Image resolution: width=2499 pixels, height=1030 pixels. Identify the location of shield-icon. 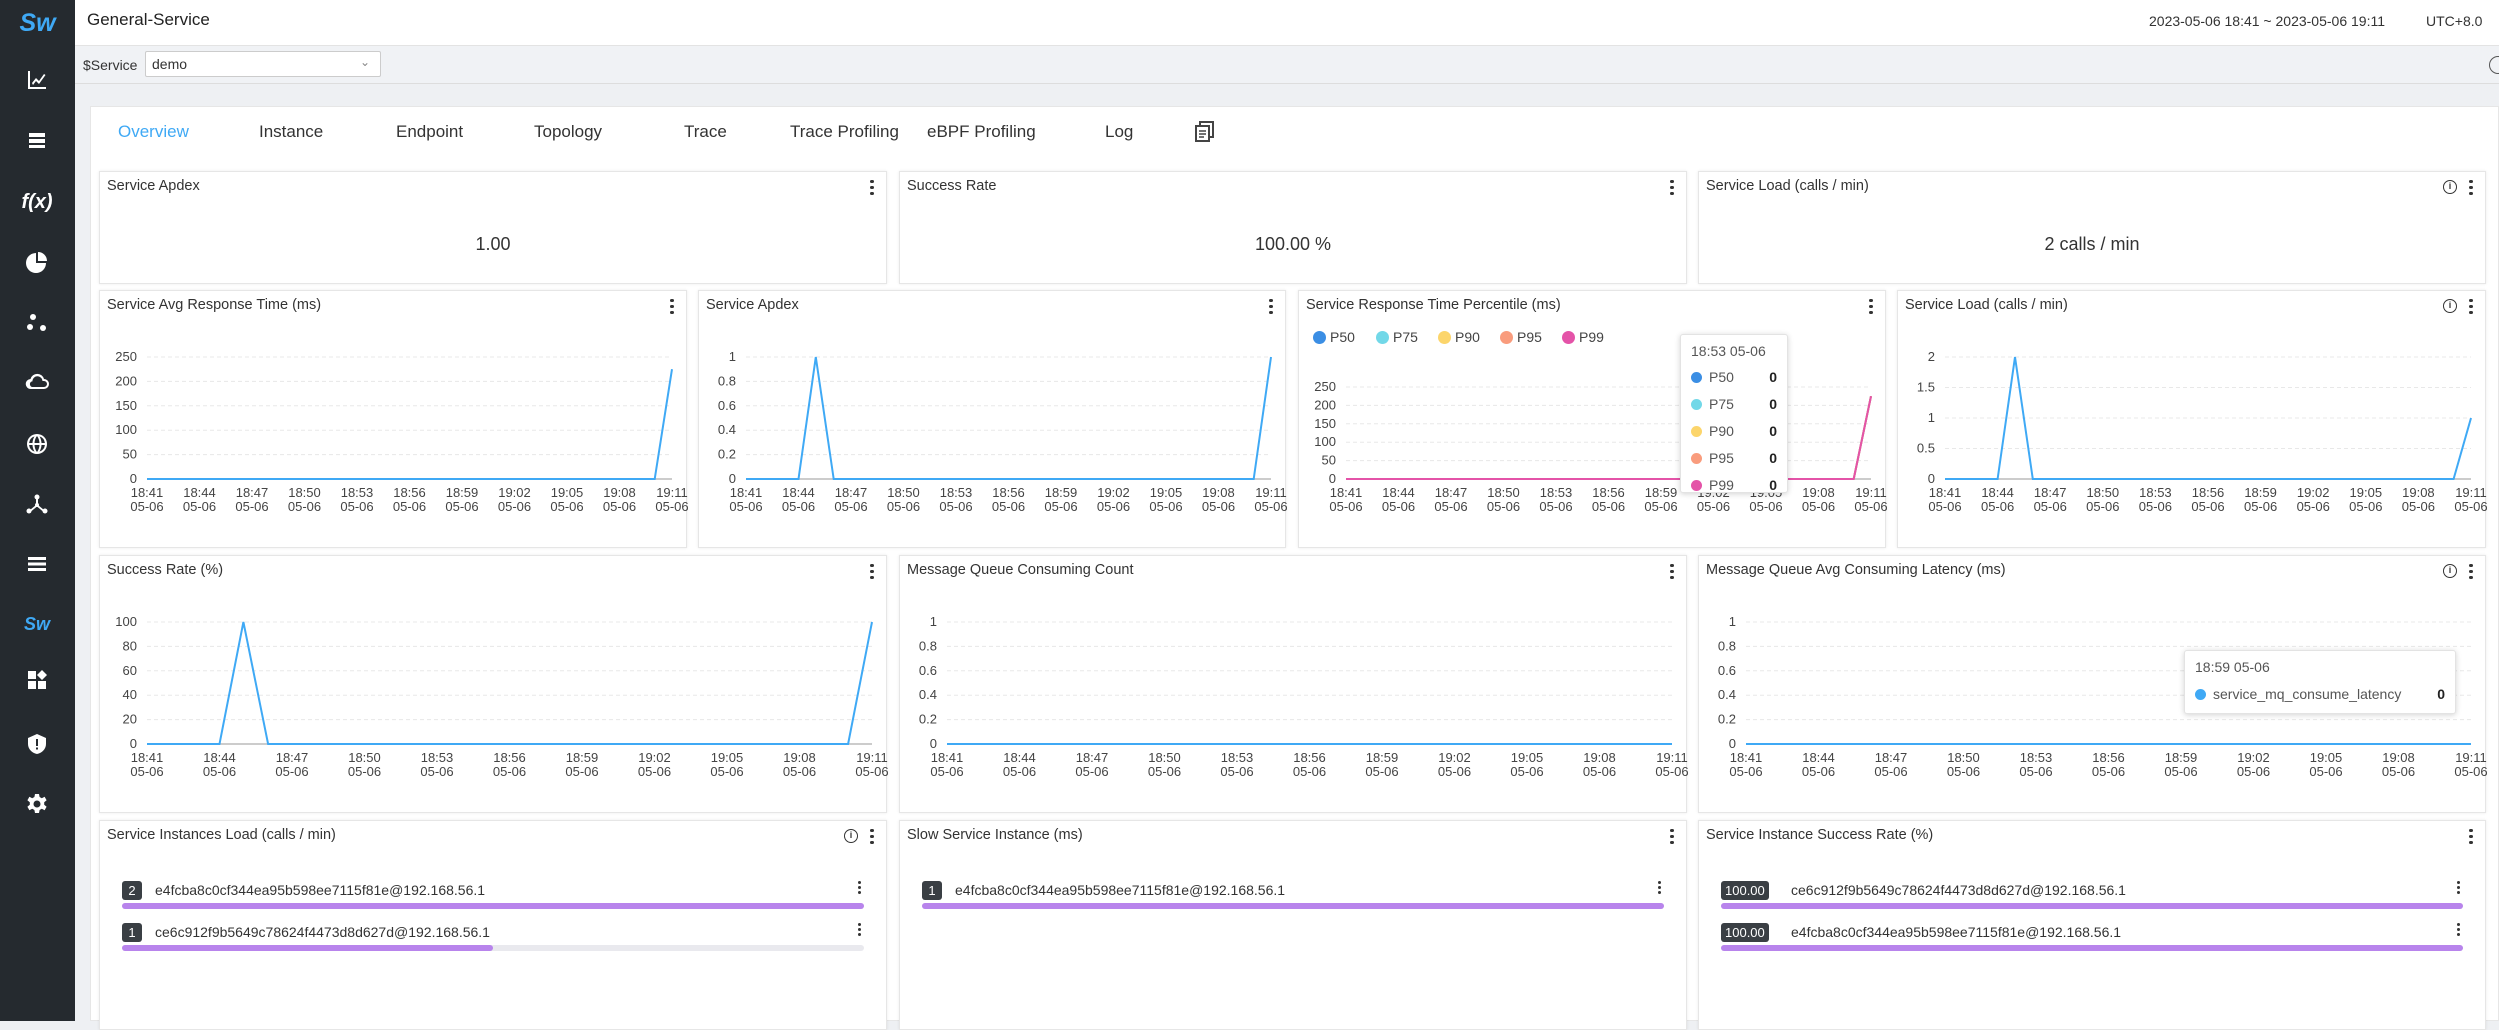
(37, 744).